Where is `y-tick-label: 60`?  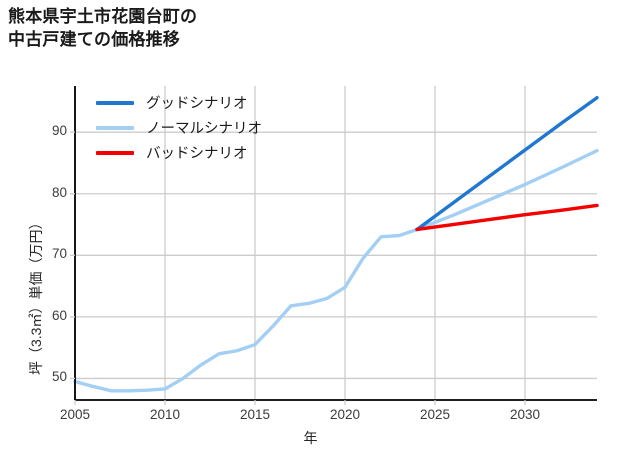
y-tick-label: 60 is located at coordinates (59, 315).